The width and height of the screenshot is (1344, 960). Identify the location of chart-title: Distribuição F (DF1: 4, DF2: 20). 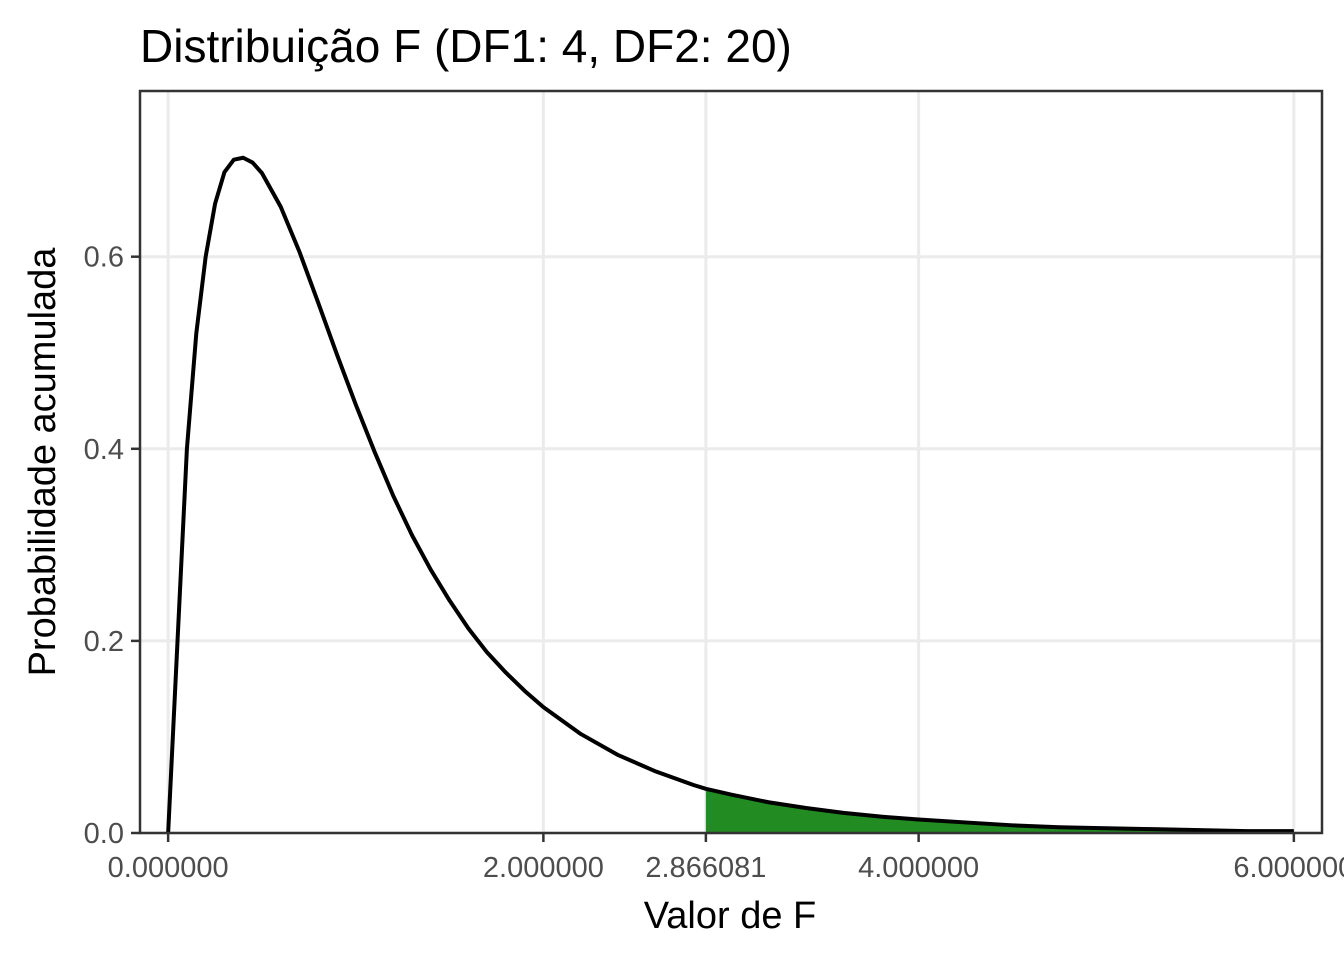
(466, 46).